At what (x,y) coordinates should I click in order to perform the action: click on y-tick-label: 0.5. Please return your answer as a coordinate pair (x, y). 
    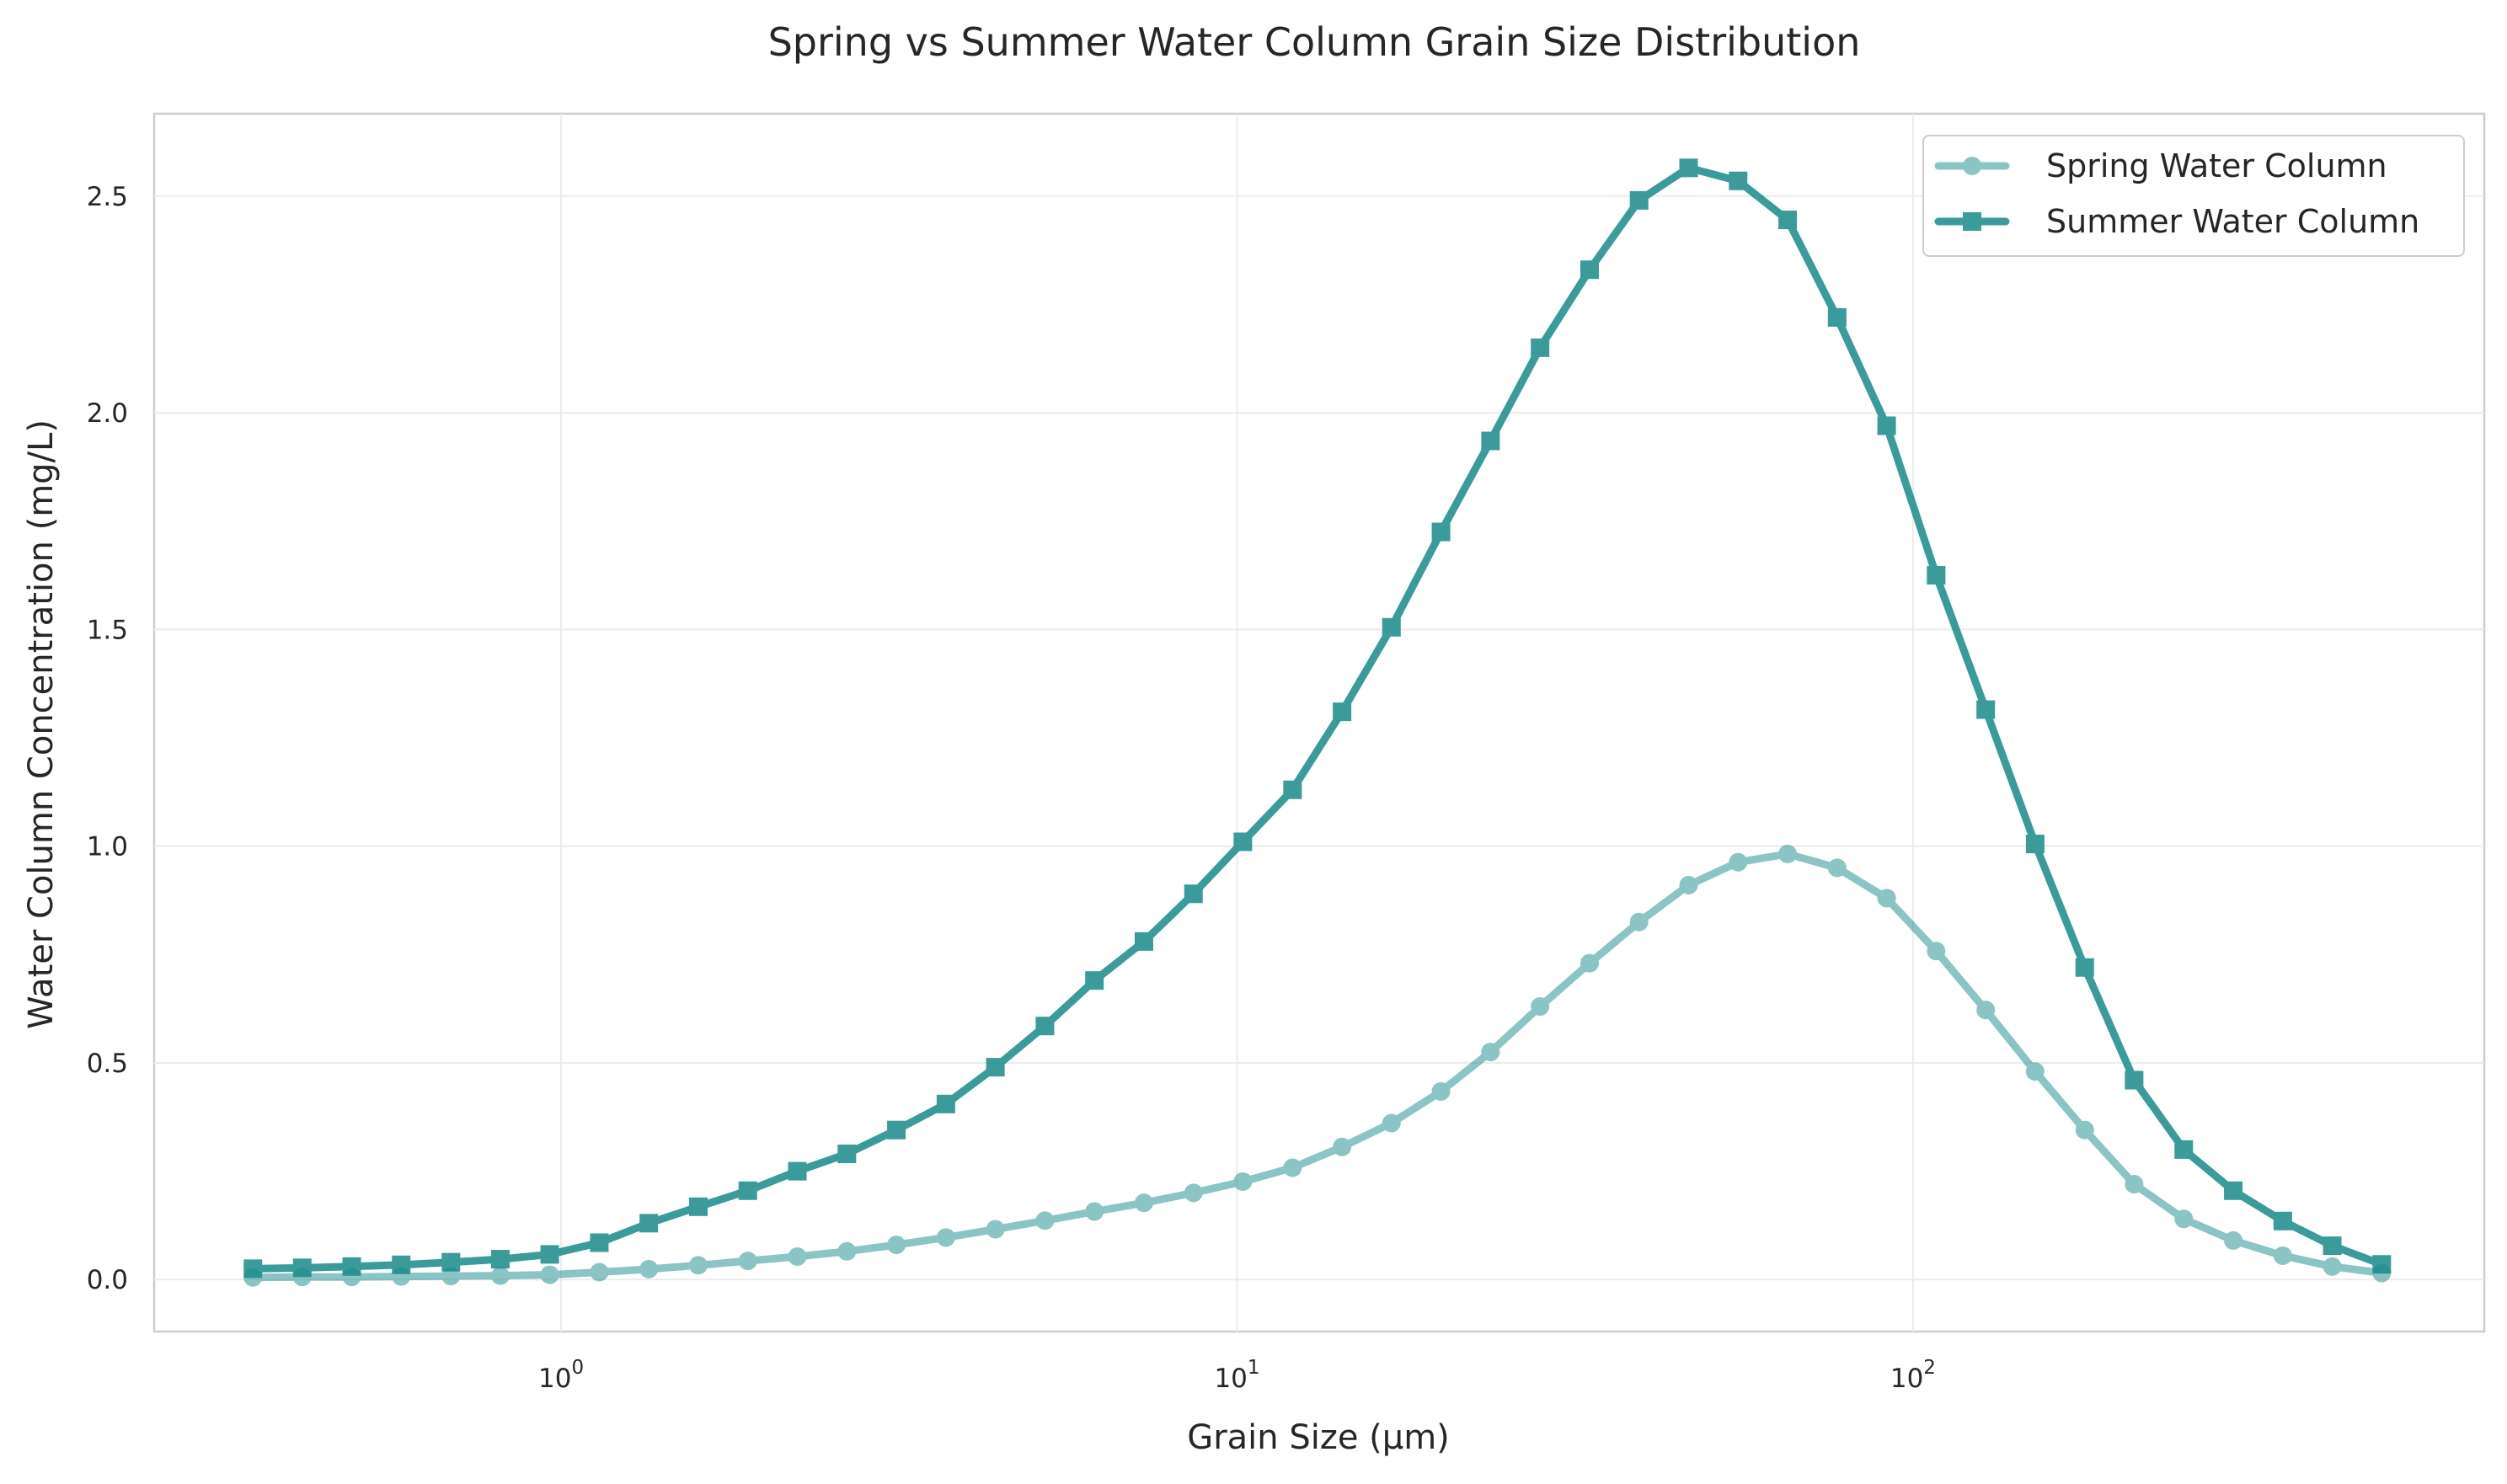
    Looking at the image, I should click on (107, 1064).